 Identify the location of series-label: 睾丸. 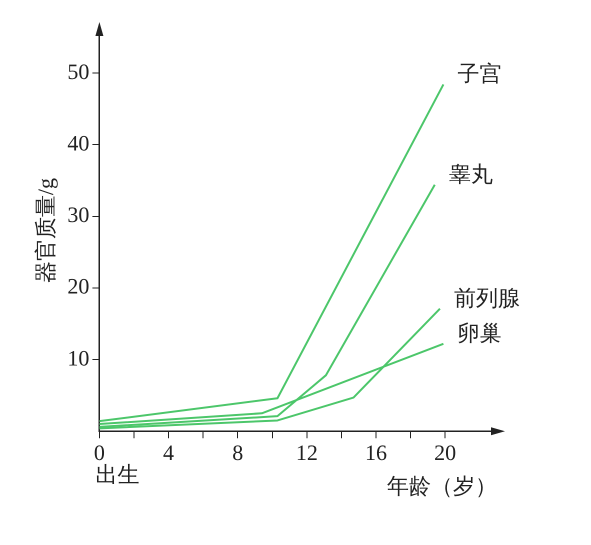
(470, 174).